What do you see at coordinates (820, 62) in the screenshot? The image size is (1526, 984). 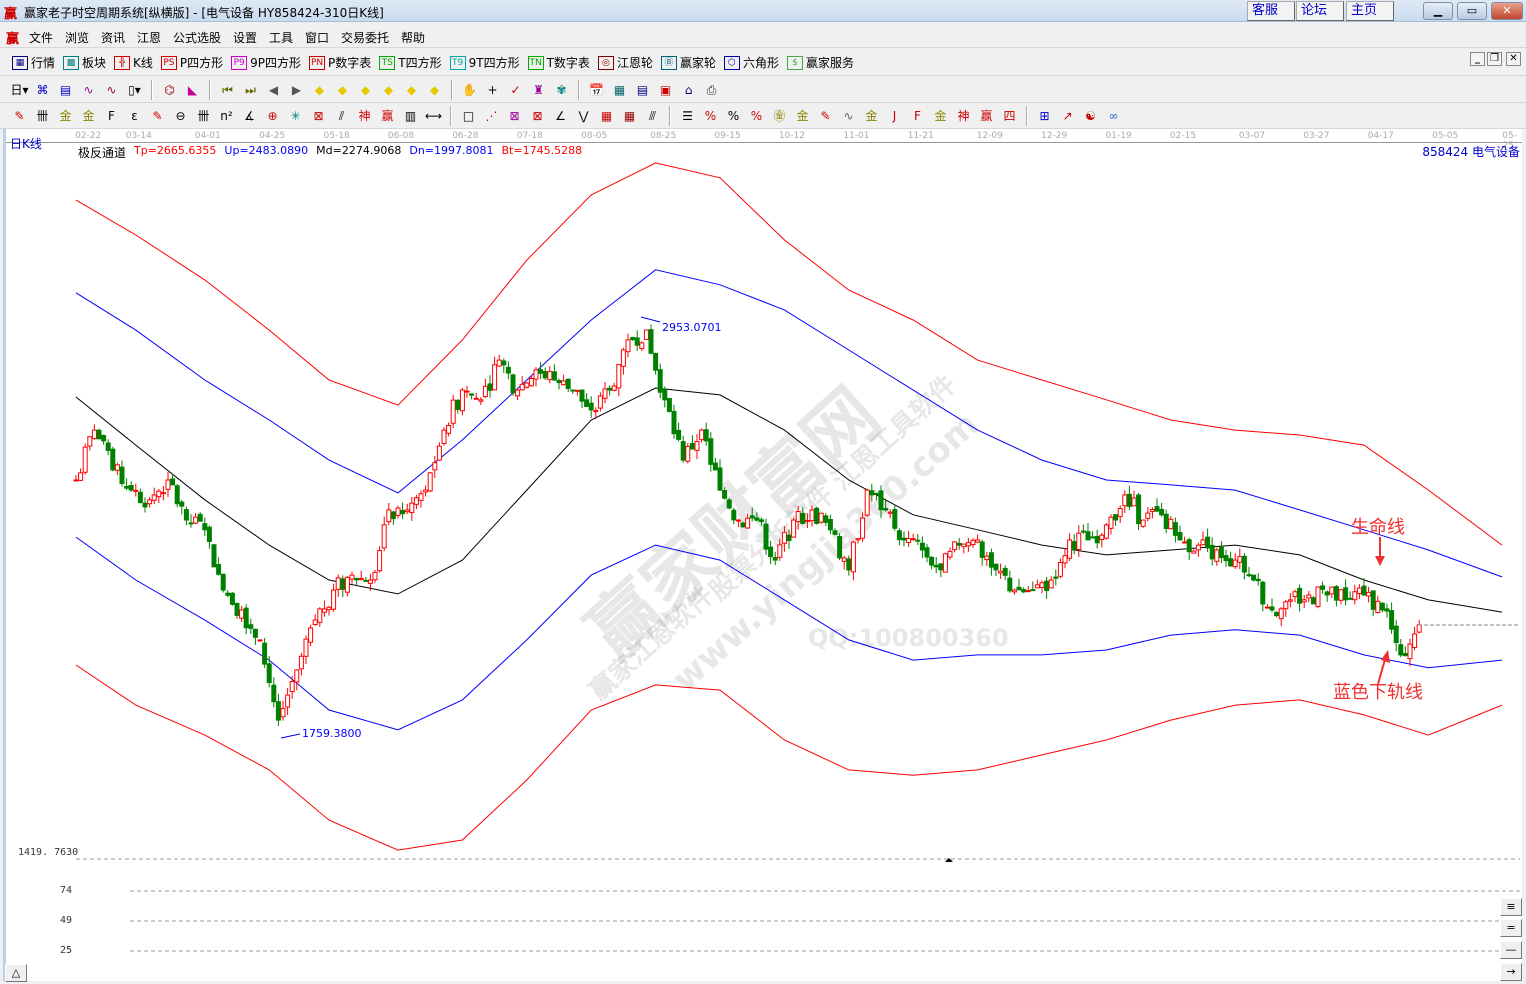 I see `toolbar-dollar-button: $ 赢家服务` at bounding box center [820, 62].